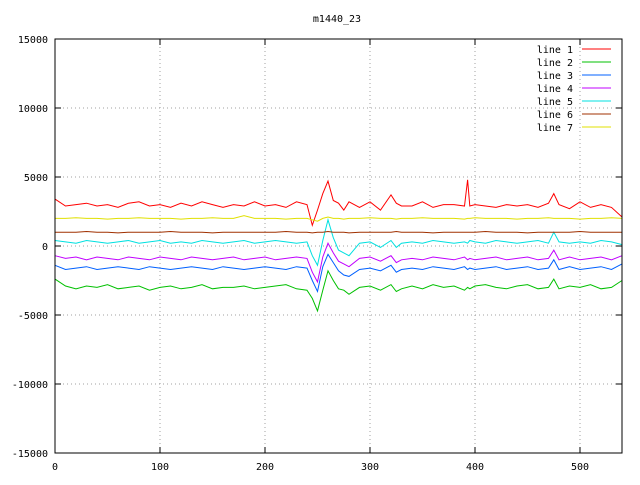 The height and width of the screenshot is (485, 640). Describe the element at coordinates (33, 316) in the screenshot. I see `y-tick-label: -5000` at that location.